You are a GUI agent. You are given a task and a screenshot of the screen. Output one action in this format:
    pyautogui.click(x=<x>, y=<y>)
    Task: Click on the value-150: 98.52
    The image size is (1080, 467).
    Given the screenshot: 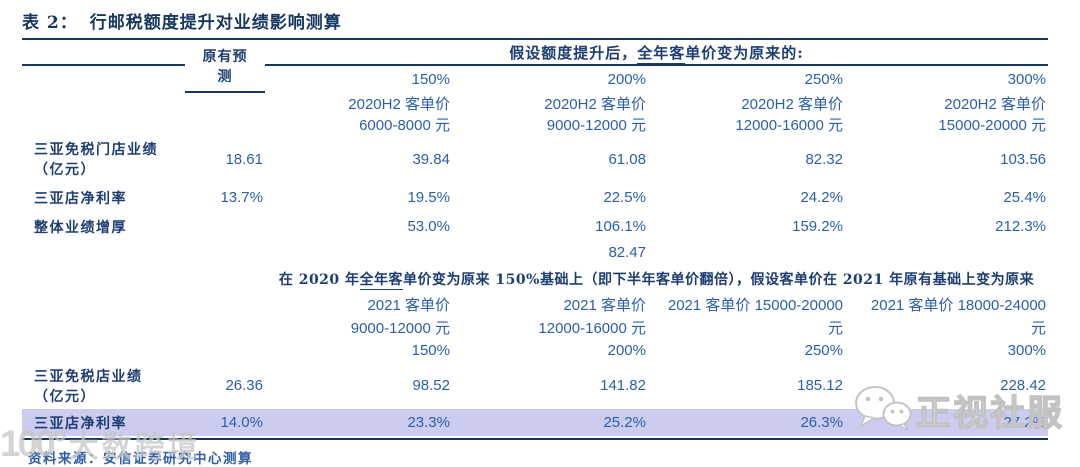 What is the action you would take?
    pyautogui.click(x=431, y=385)
    